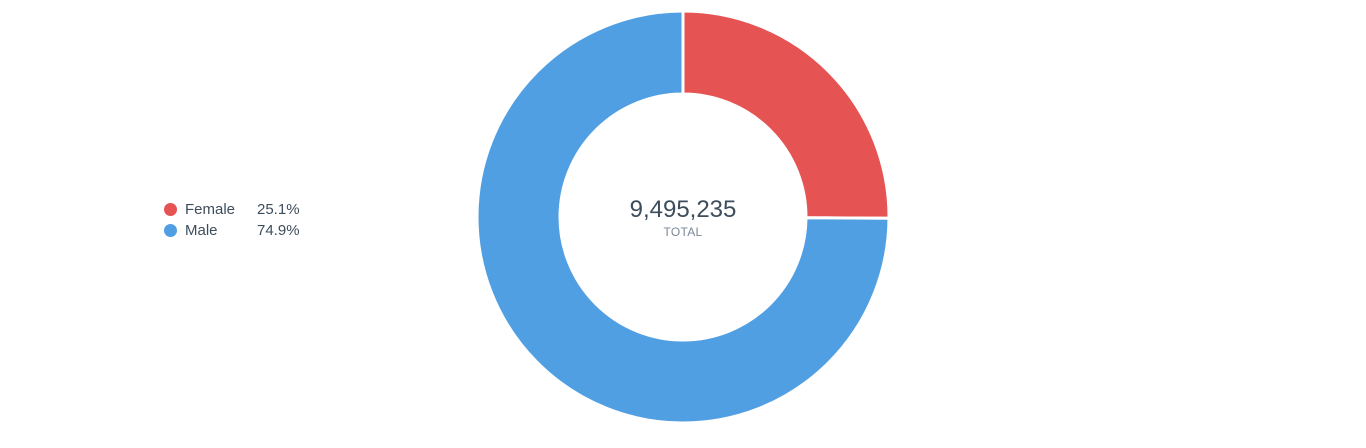  What do you see at coordinates (240, 209) in the screenshot?
I see `legend-item-female: Female 25.1%` at bounding box center [240, 209].